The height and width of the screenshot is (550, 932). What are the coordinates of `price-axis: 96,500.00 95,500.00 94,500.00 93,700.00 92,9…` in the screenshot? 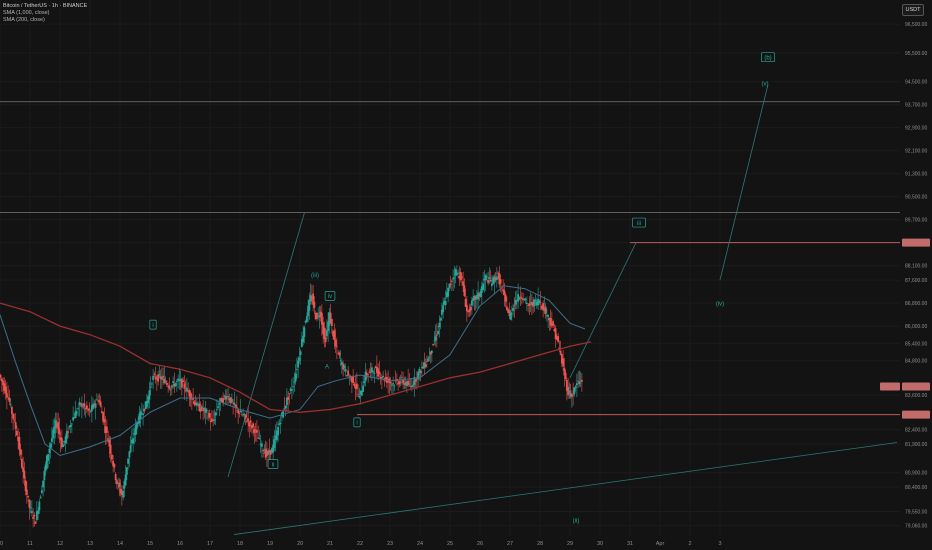 It's located at (906, 275).